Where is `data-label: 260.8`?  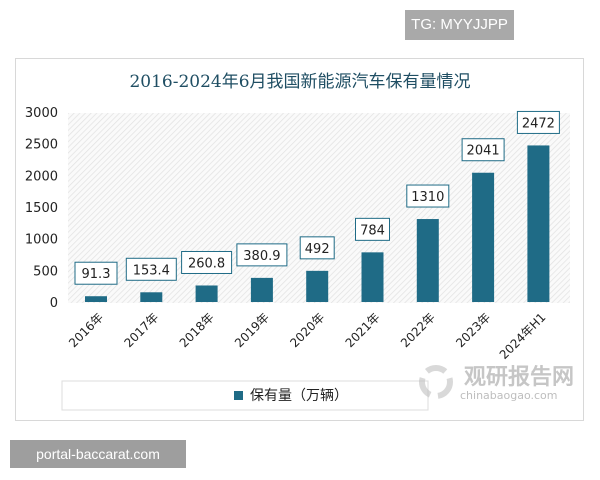 data-label: 260.8 is located at coordinates (206, 263).